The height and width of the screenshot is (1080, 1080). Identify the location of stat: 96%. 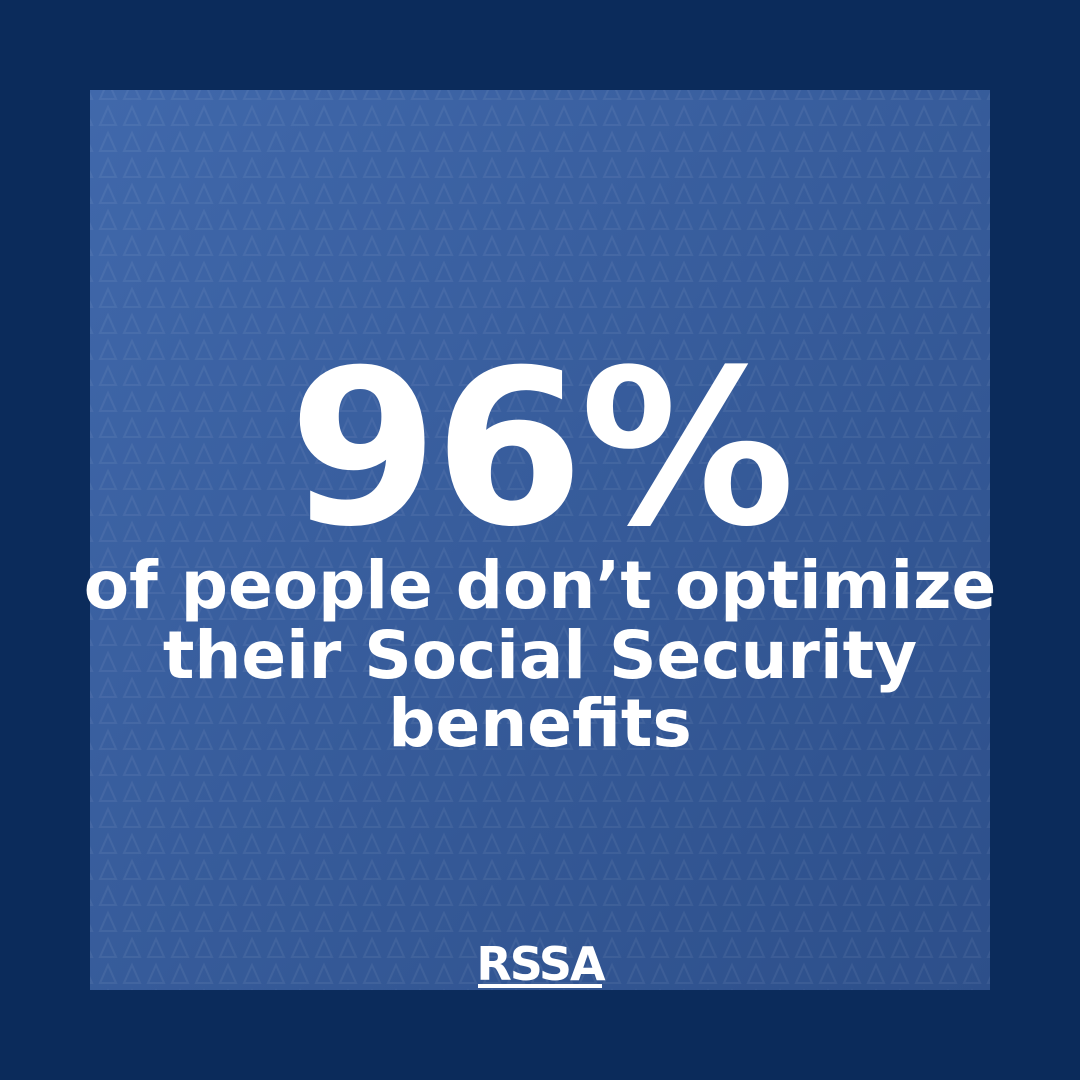
(540, 448).